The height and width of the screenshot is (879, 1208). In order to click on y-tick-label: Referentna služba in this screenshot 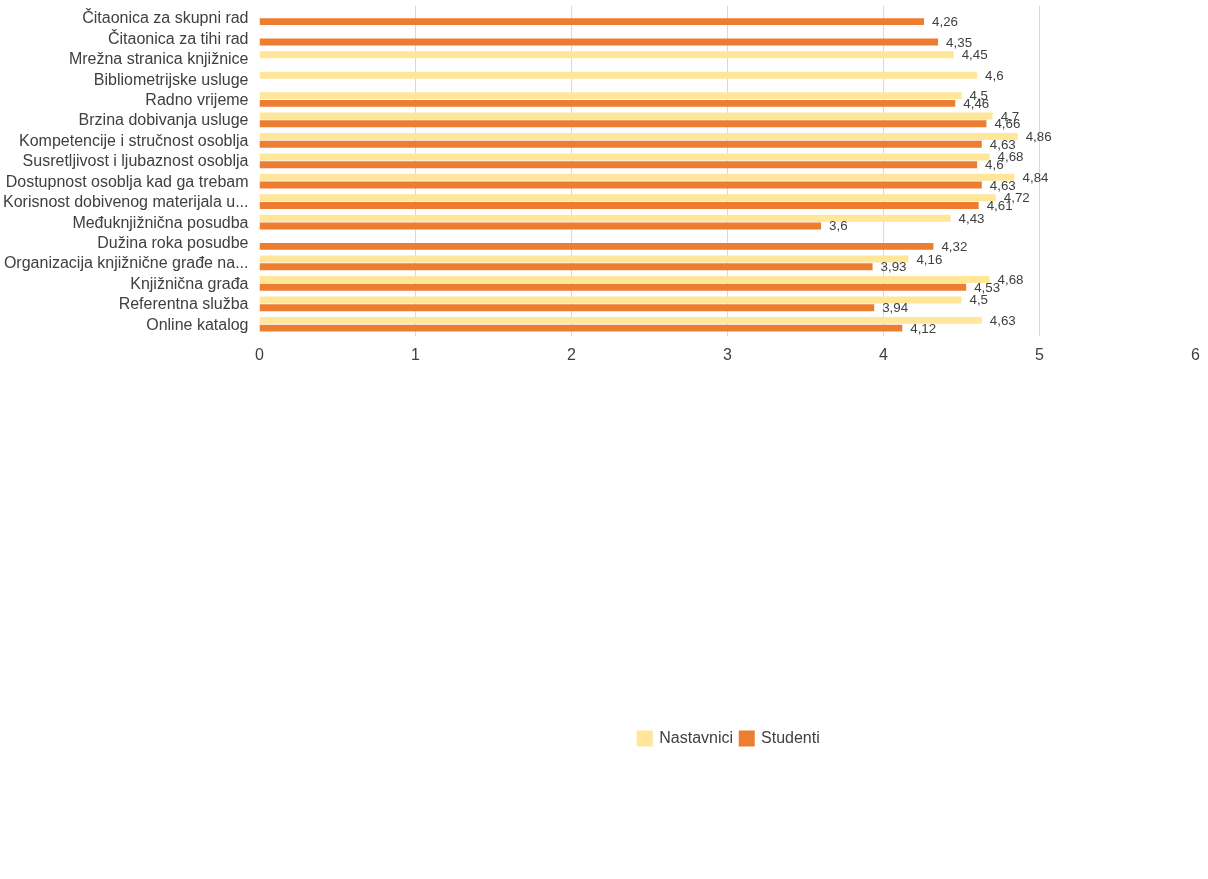, I will do `click(183, 304)`.